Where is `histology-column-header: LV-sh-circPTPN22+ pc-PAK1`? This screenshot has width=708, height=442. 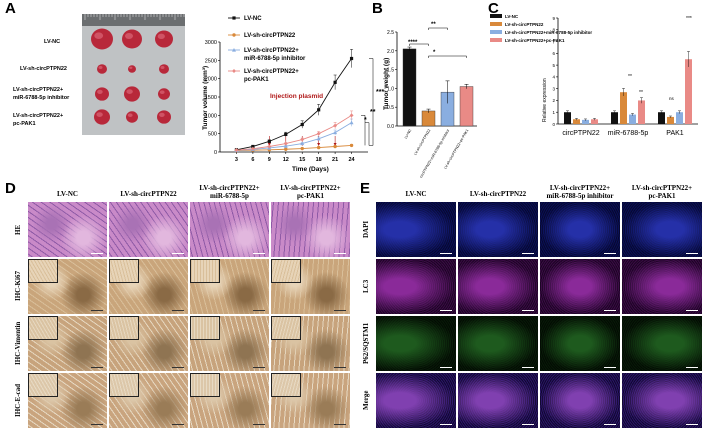
histology-column-header: LV-sh-circPTPN22+ pc-PAK1 is located at coordinates (310, 192).